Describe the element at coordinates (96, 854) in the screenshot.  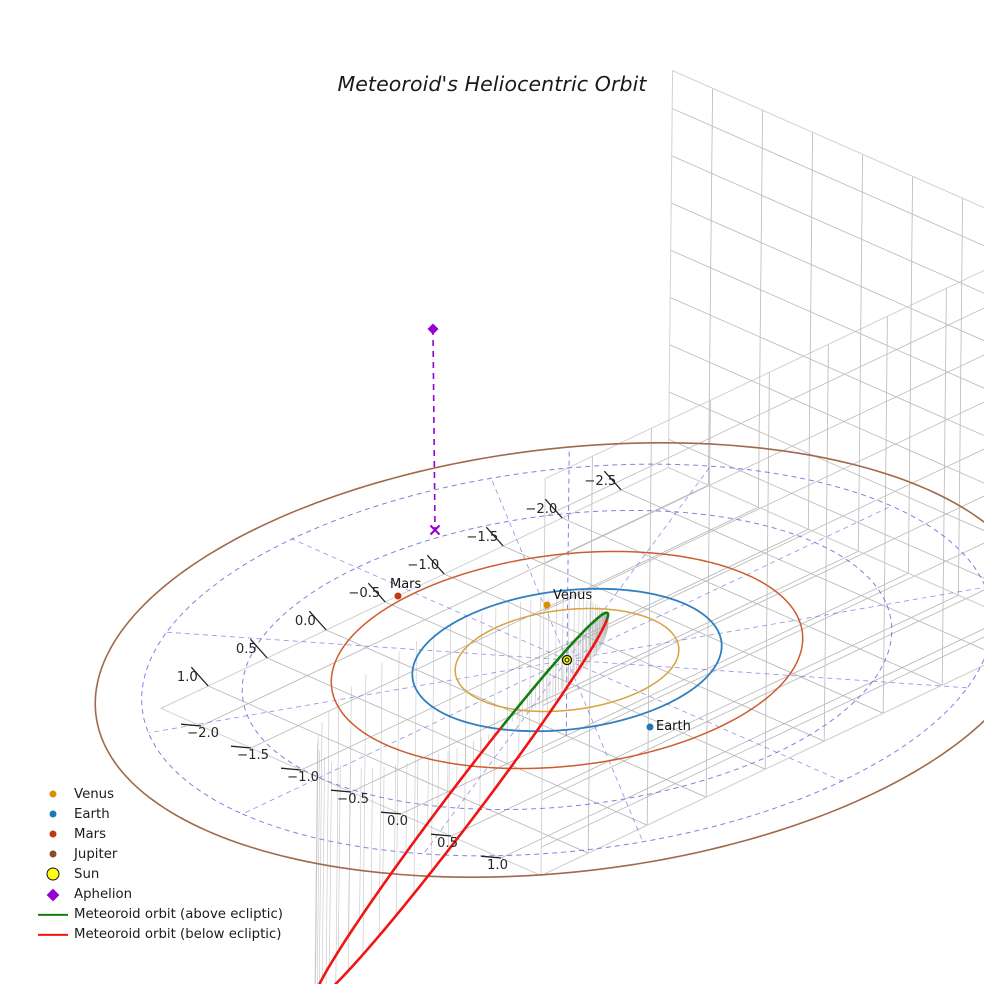
I see `legend-item-label: Jupiter` at that location.